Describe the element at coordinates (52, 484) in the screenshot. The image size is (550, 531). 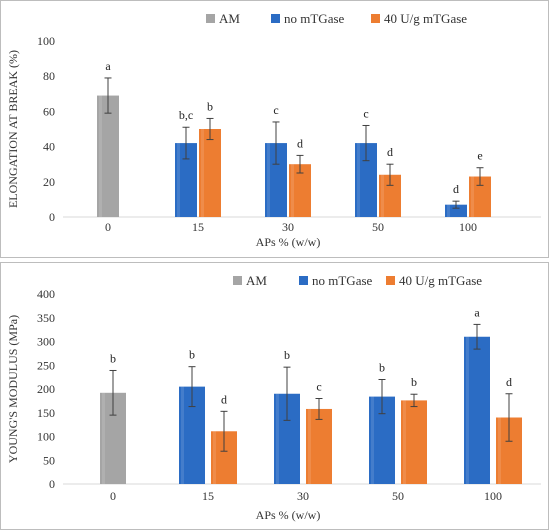
I see `y-tick-label: 0` at that location.